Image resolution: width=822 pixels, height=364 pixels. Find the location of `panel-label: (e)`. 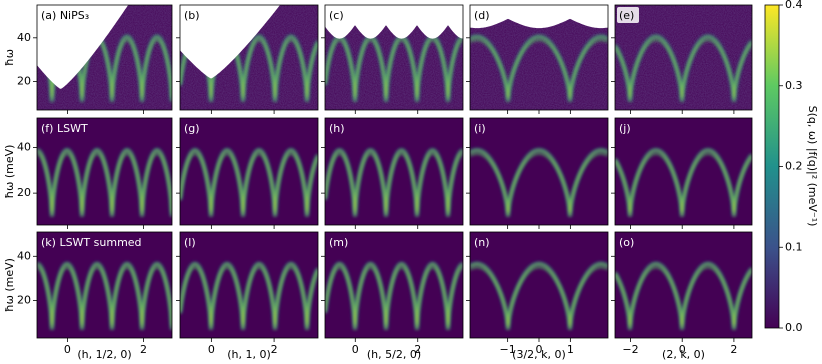

panel-label: (e) is located at coordinates (626, 15).